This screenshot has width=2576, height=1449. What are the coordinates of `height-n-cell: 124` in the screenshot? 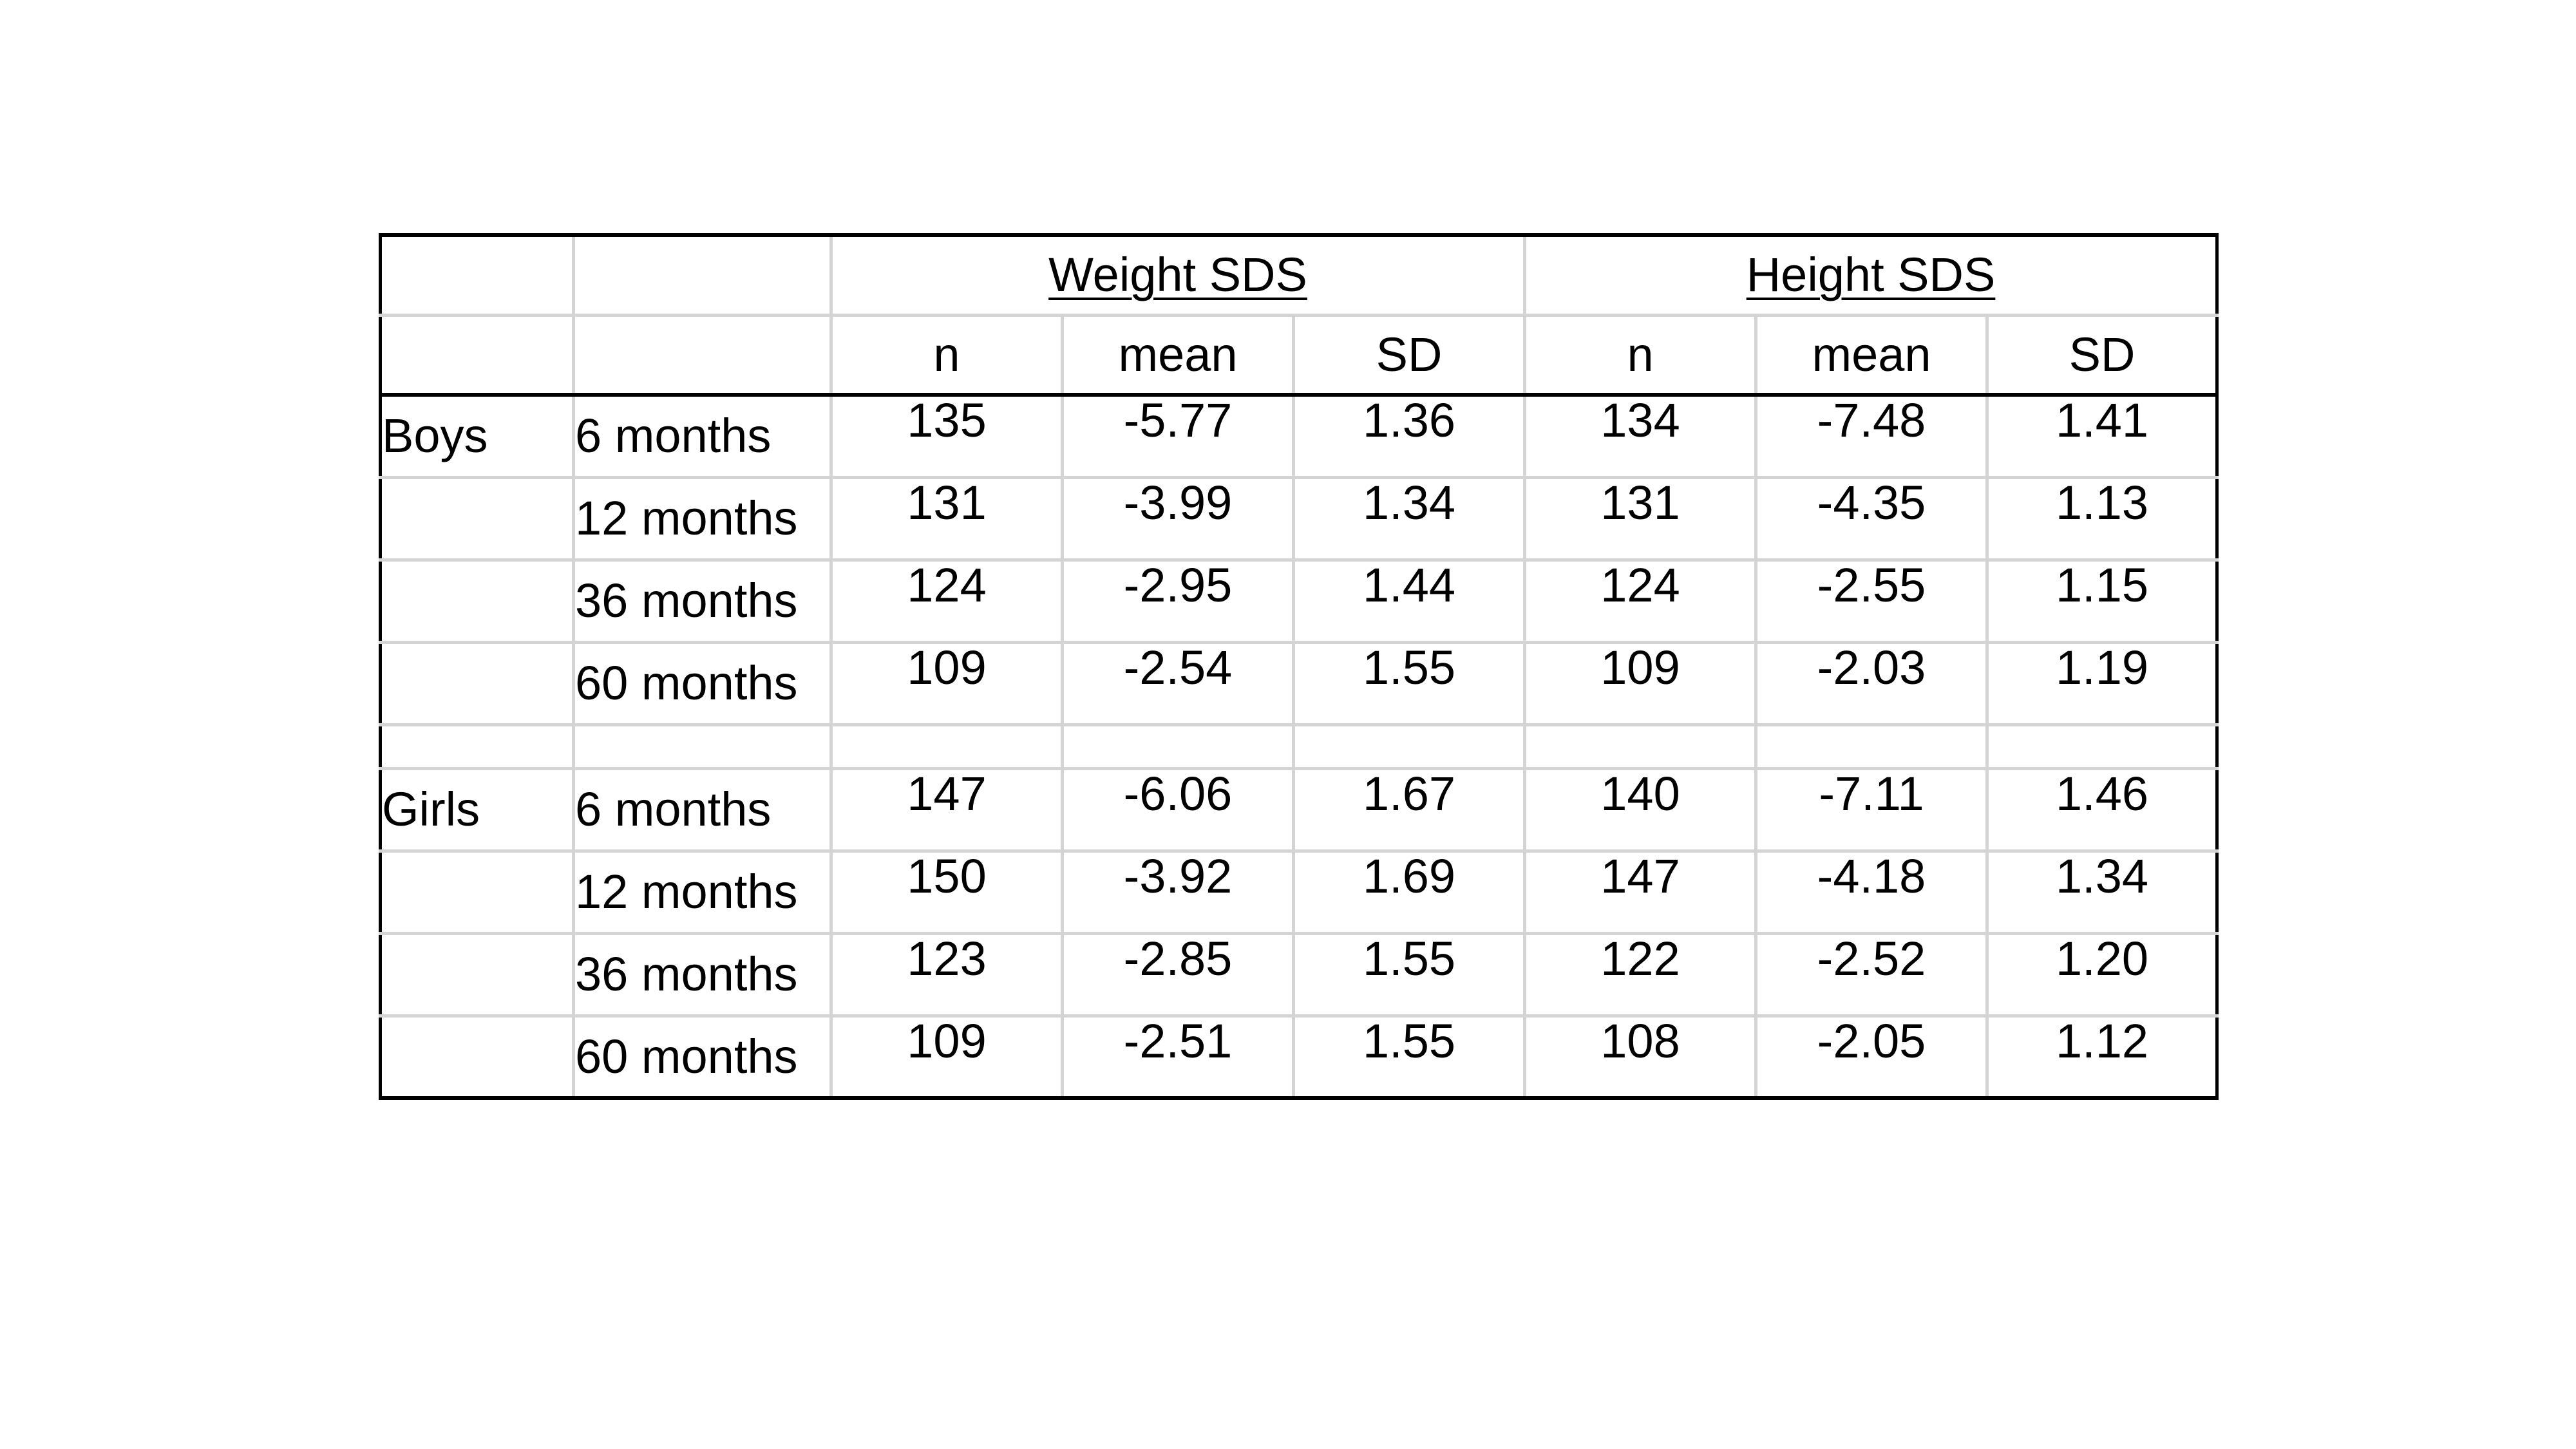 It's located at (1640, 601).